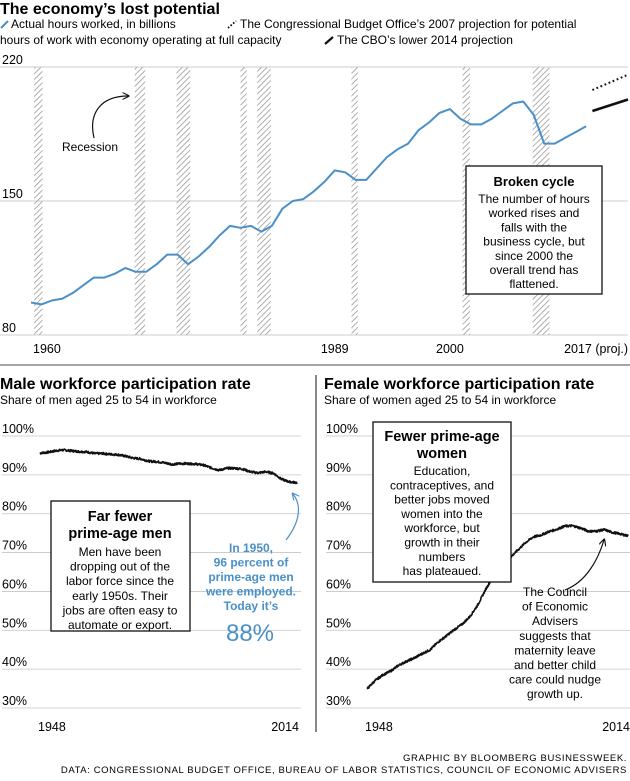 The height and width of the screenshot is (781, 630). I want to click on callout-text-line: automate or export., so click(120, 625).